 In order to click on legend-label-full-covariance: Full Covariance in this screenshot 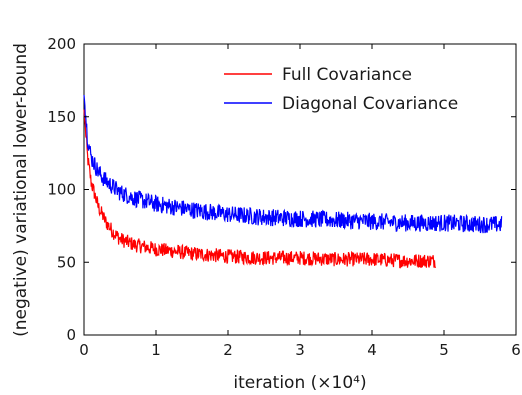, I will do `click(347, 75)`.